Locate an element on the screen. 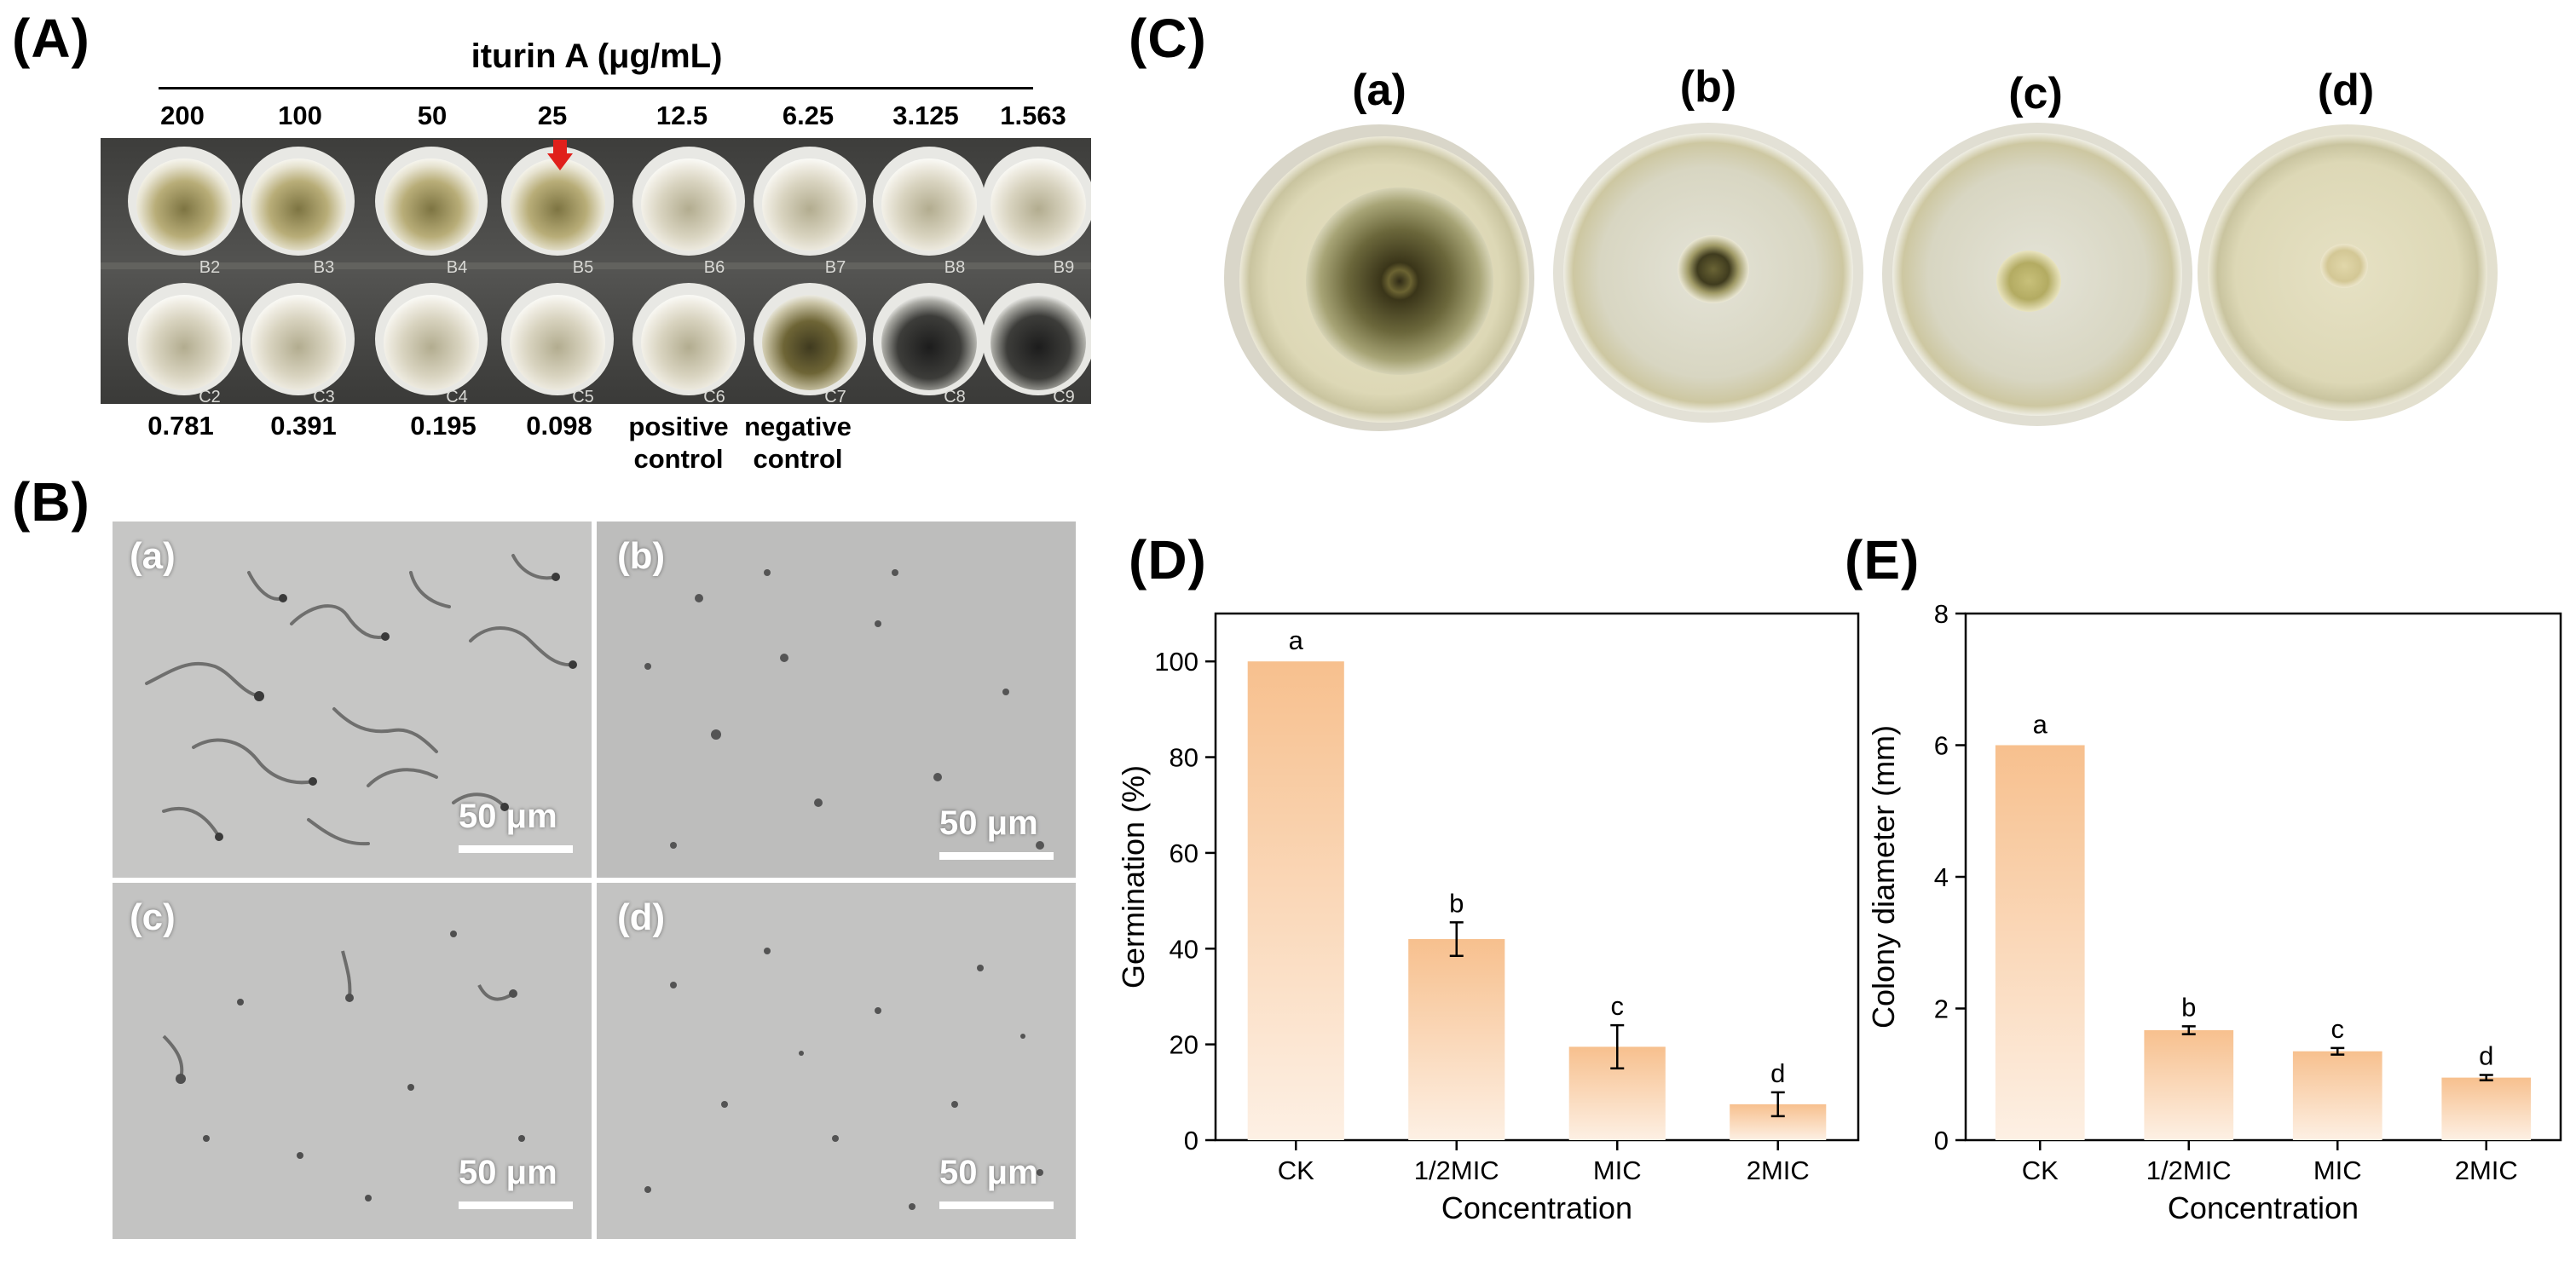 This screenshot has width=2576, height=1262. well-id: C4 is located at coordinates (457, 396).